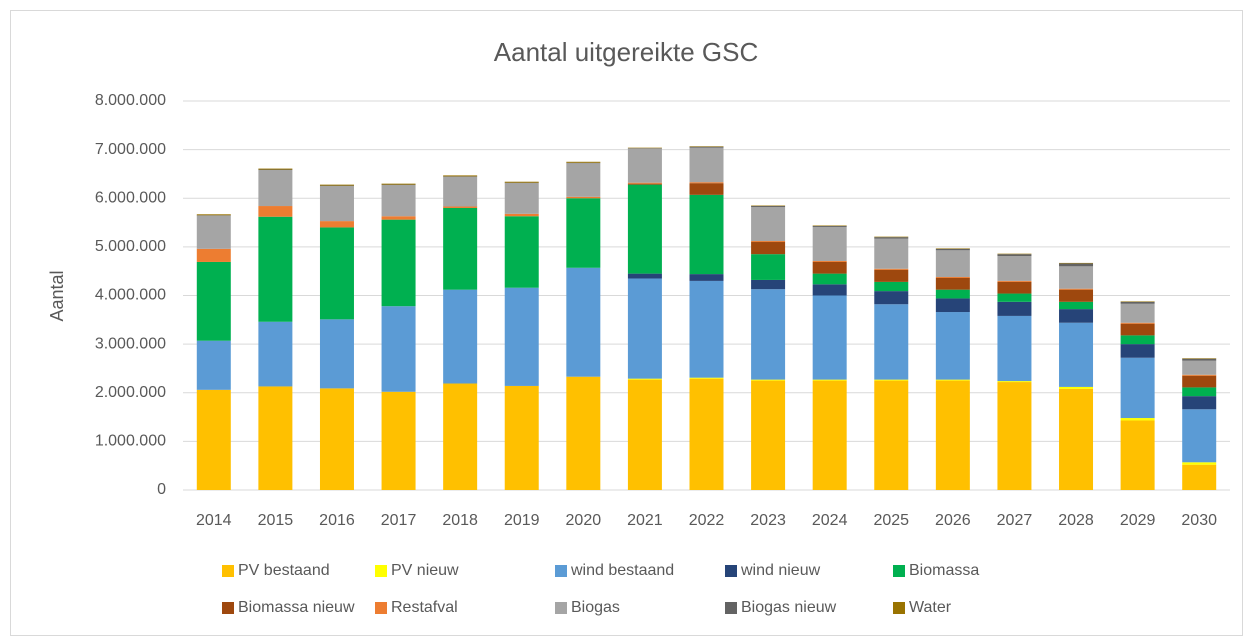 This screenshot has height=642, width=1253. I want to click on legend-label: wind bestaand, so click(622, 570).